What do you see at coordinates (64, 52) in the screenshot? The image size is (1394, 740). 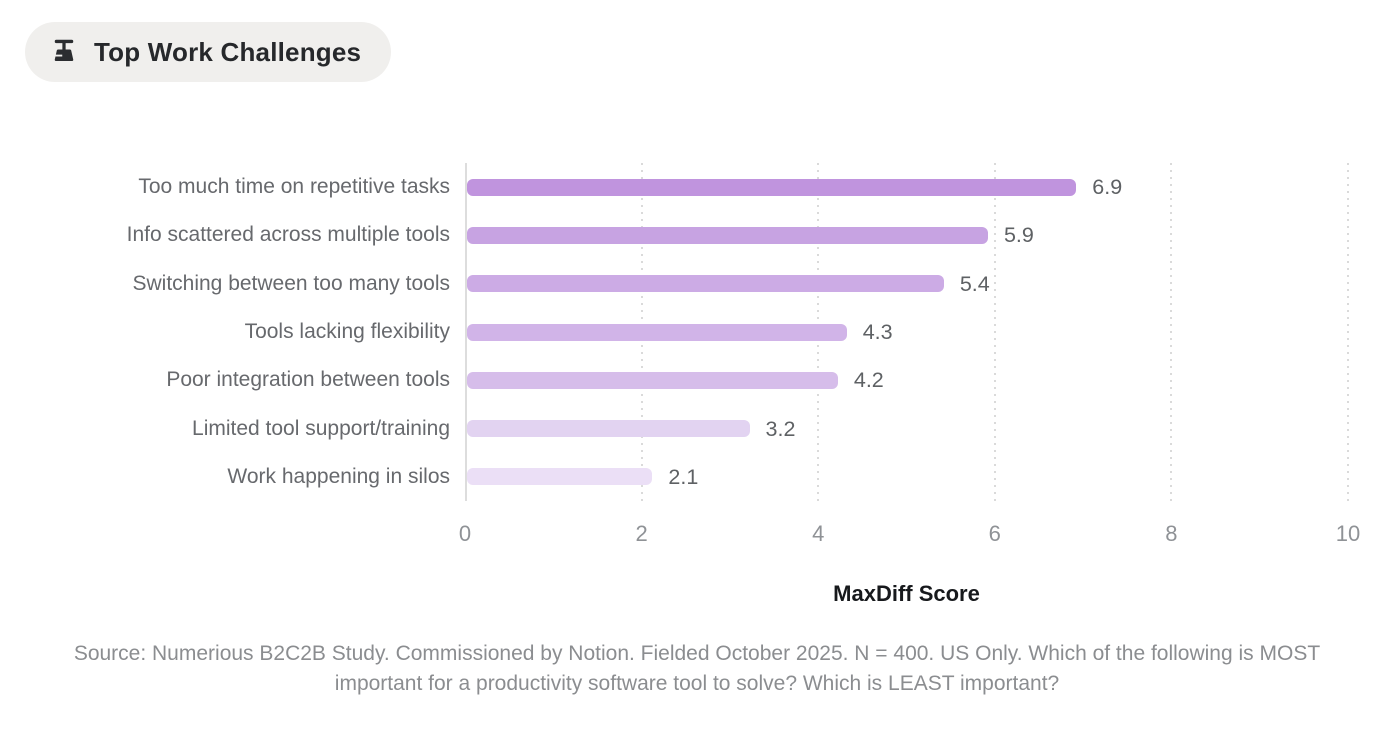 I see `broom-icon` at bounding box center [64, 52].